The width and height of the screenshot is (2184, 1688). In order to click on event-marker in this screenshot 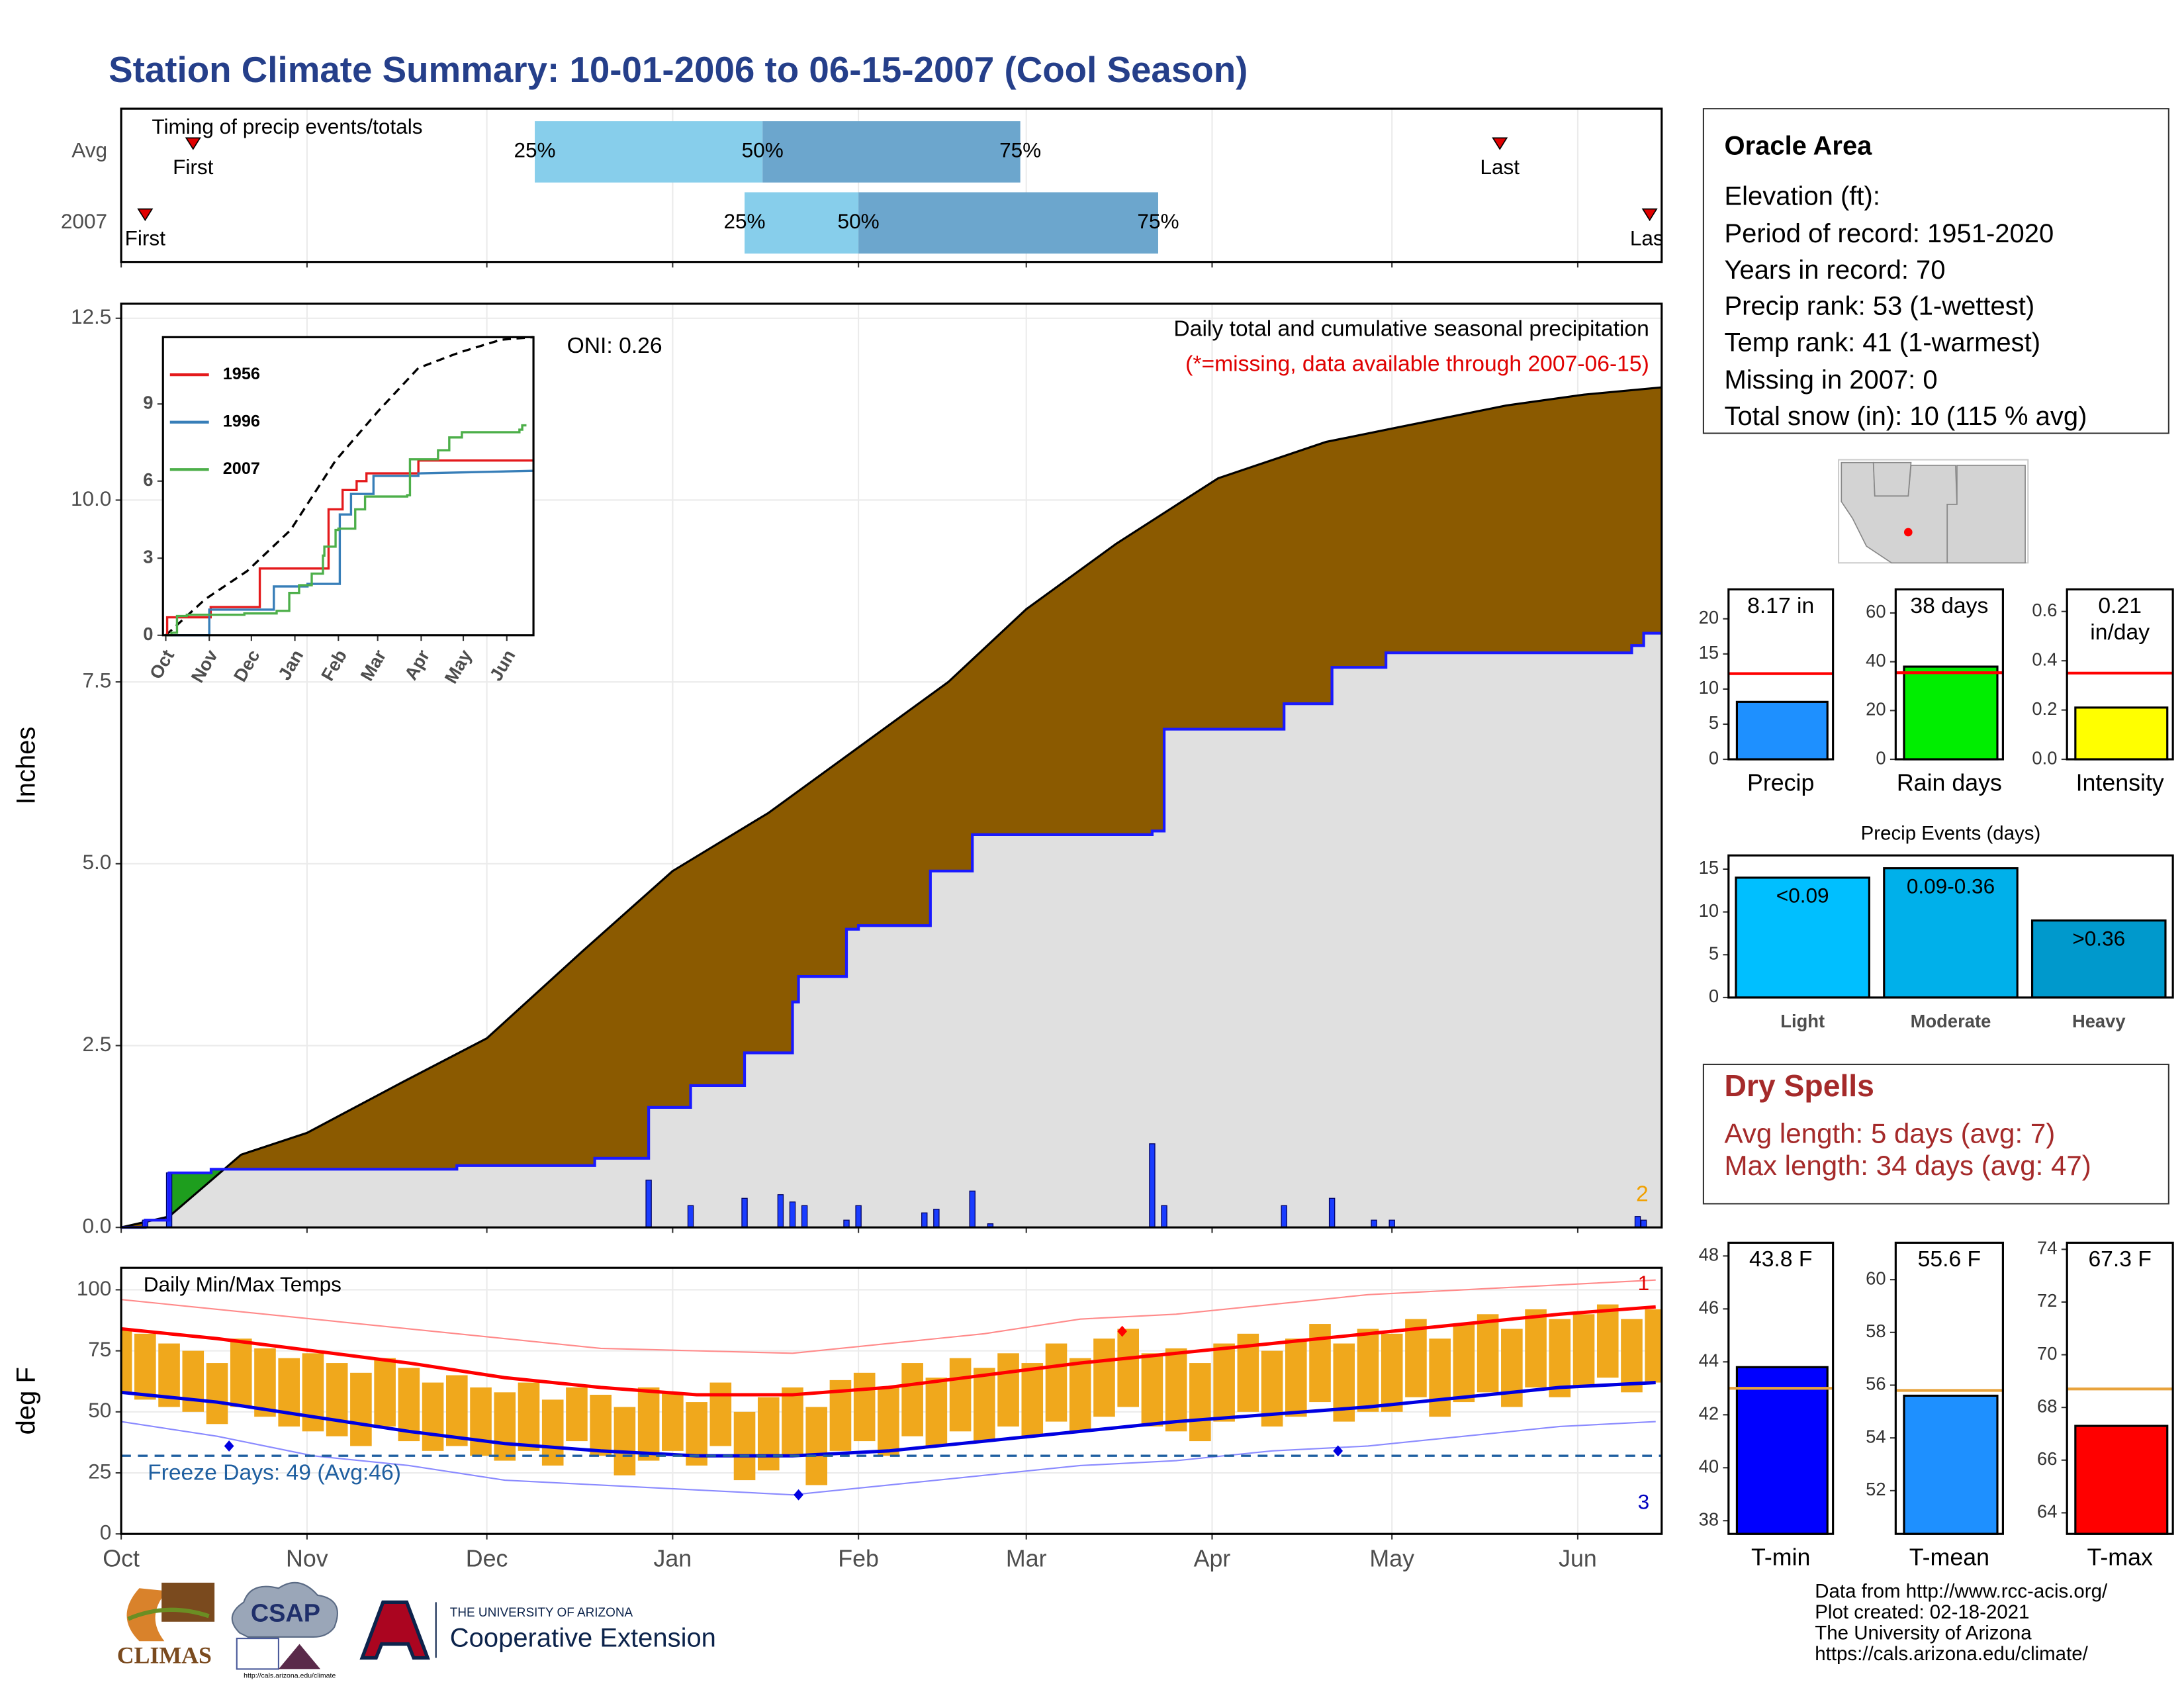, I will do `click(1500, 143)`.